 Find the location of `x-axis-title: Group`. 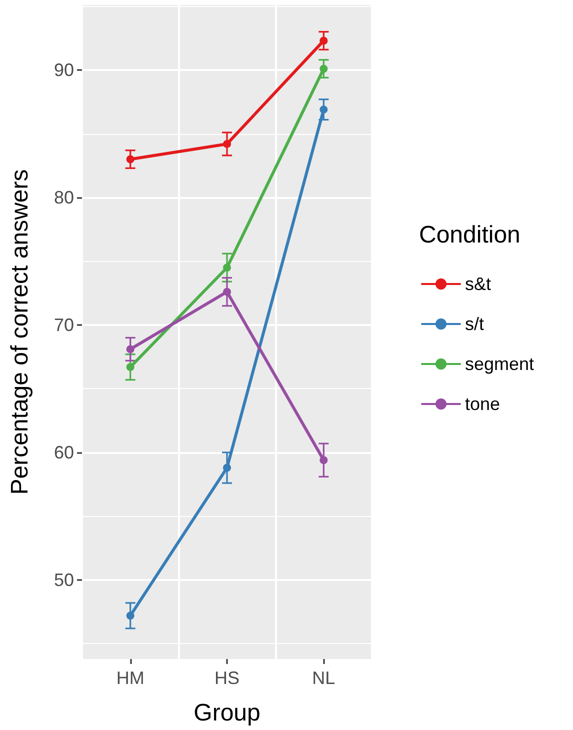

x-axis-title: Group is located at coordinates (227, 713).